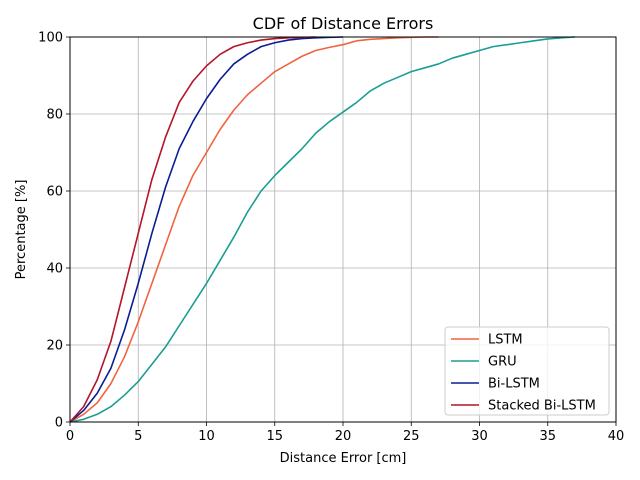  What do you see at coordinates (70, 436) in the screenshot?
I see `x-tick-label: 0` at bounding box center [70, 436].